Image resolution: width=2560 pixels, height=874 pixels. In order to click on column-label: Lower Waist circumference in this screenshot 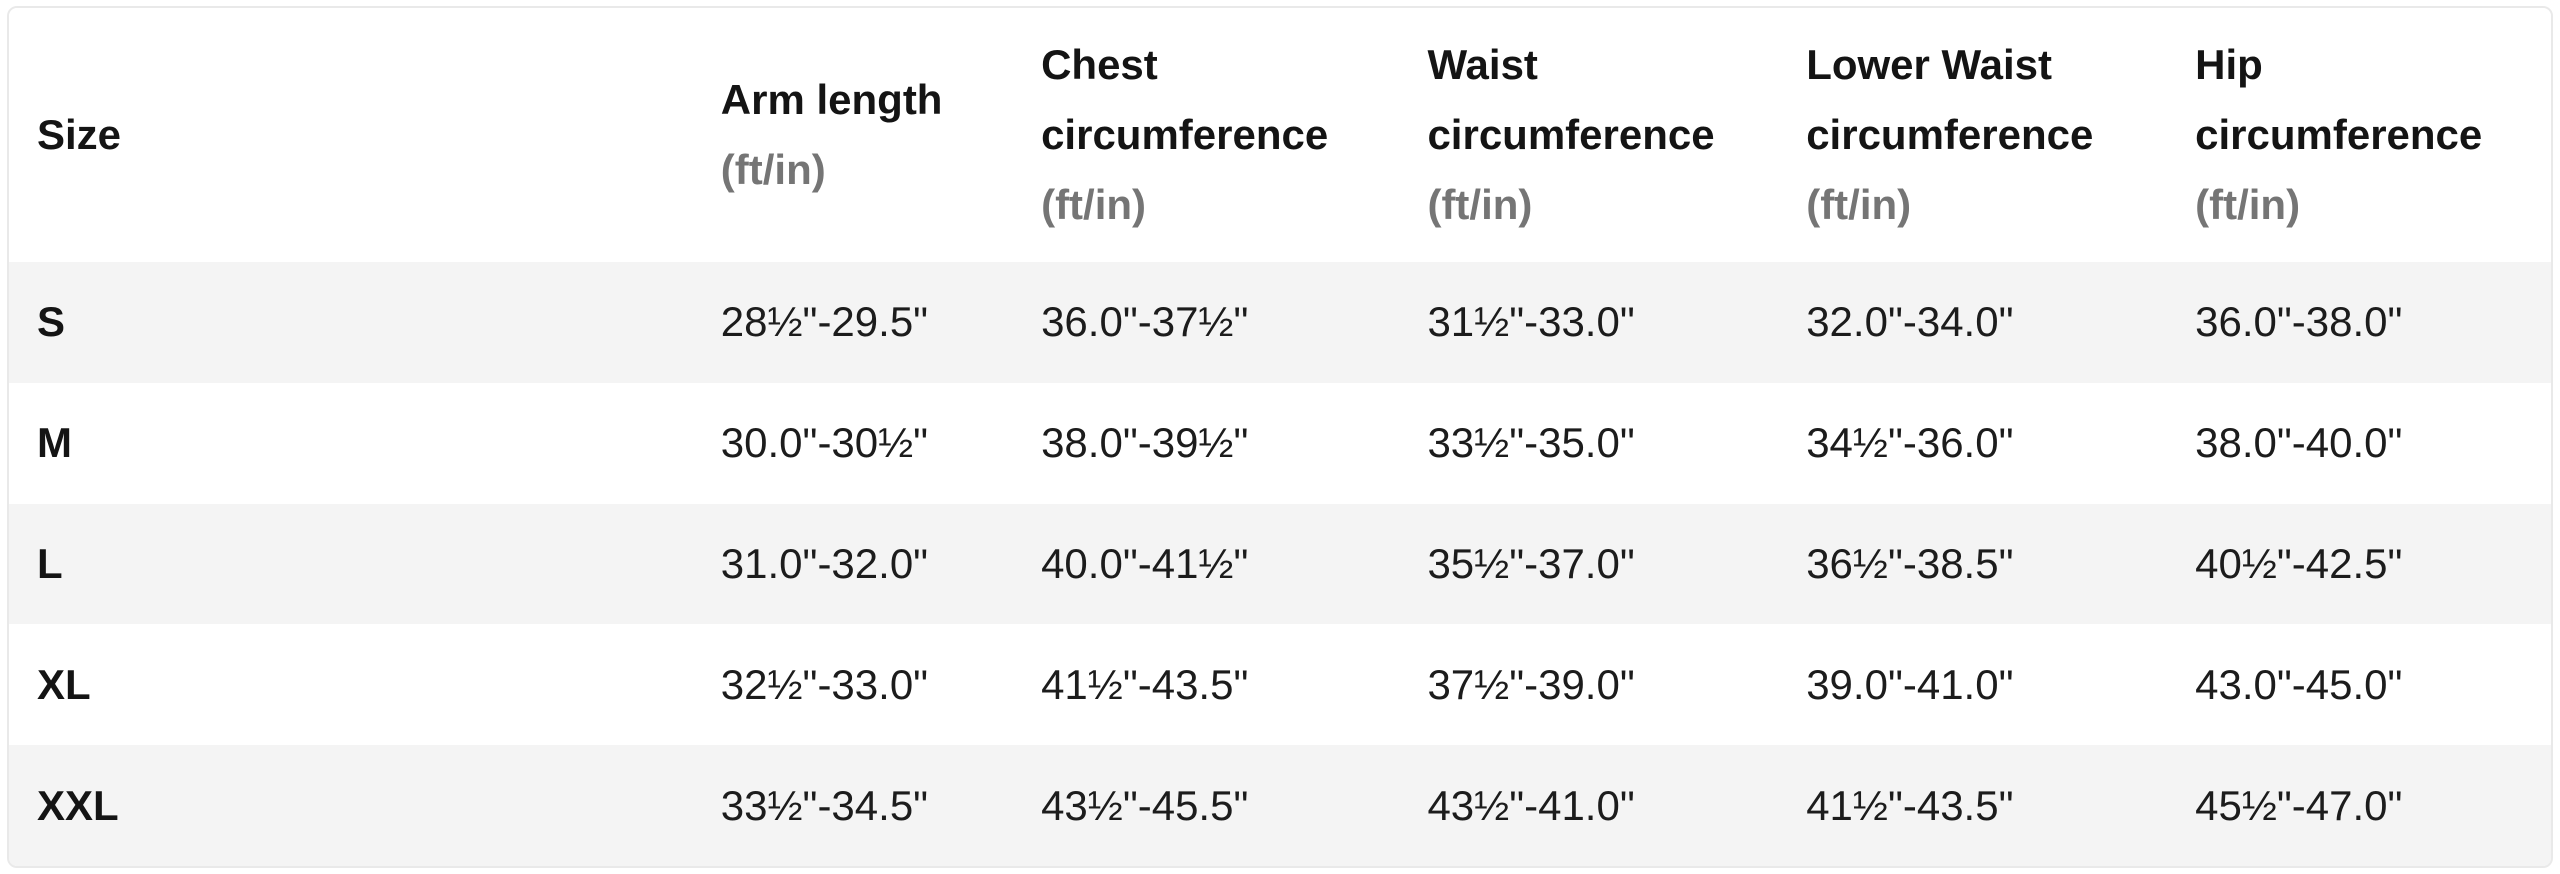, I will do `click(1950, 99)`.